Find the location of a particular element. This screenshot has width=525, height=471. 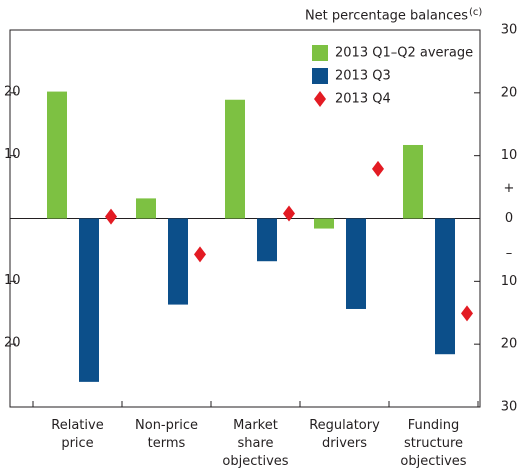

x-tick-label: Relative price is located at coordinates (77, 434).